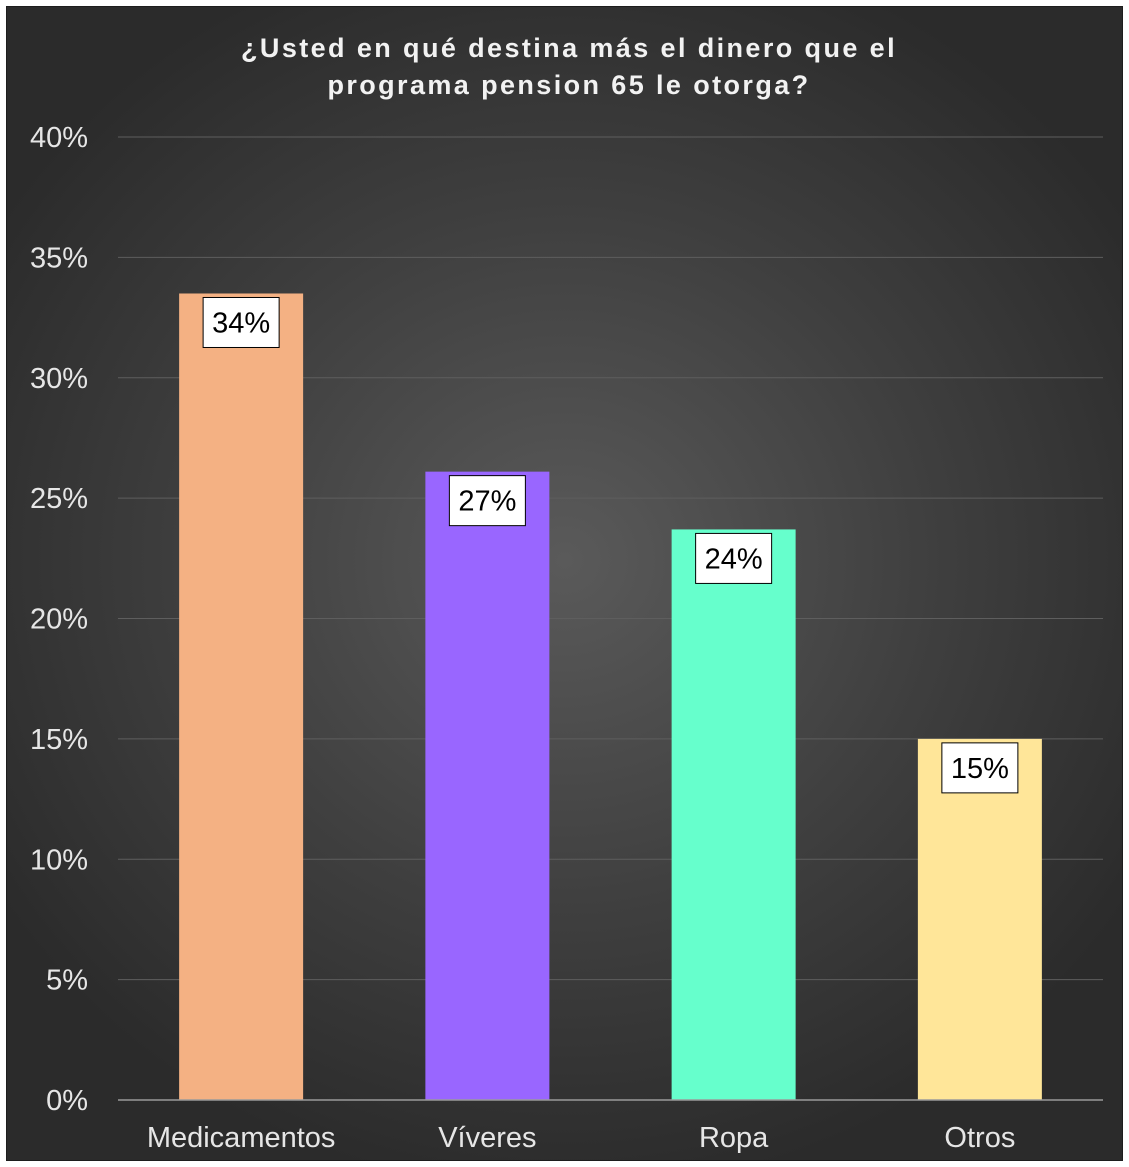 The image size is (1129, 1167). Describe the element at coordinates (67, 1101) in the screenshot. I see `y-tick-label-0: 0%` at that location.